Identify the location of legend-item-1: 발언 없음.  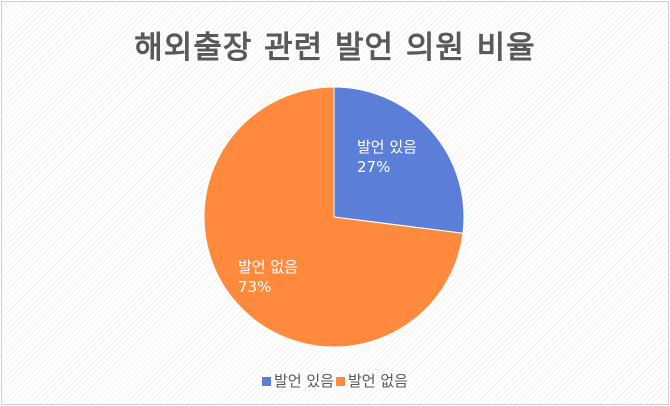
(372, 381).